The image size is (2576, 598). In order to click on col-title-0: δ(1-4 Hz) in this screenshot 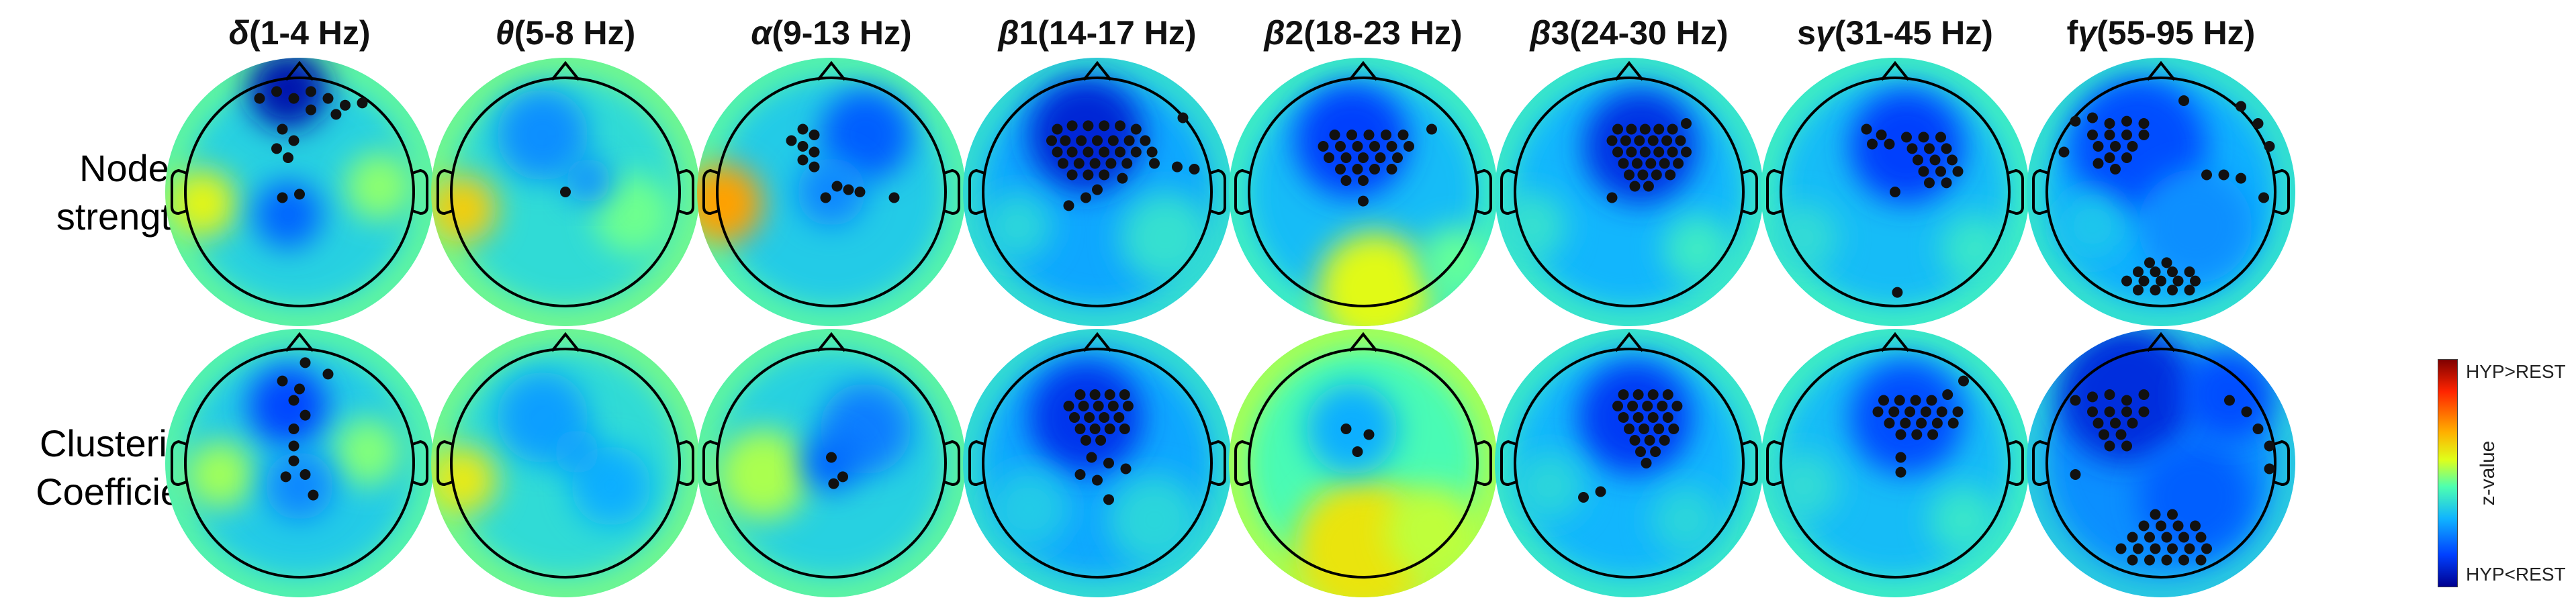, I will do `click(299, 32)`.